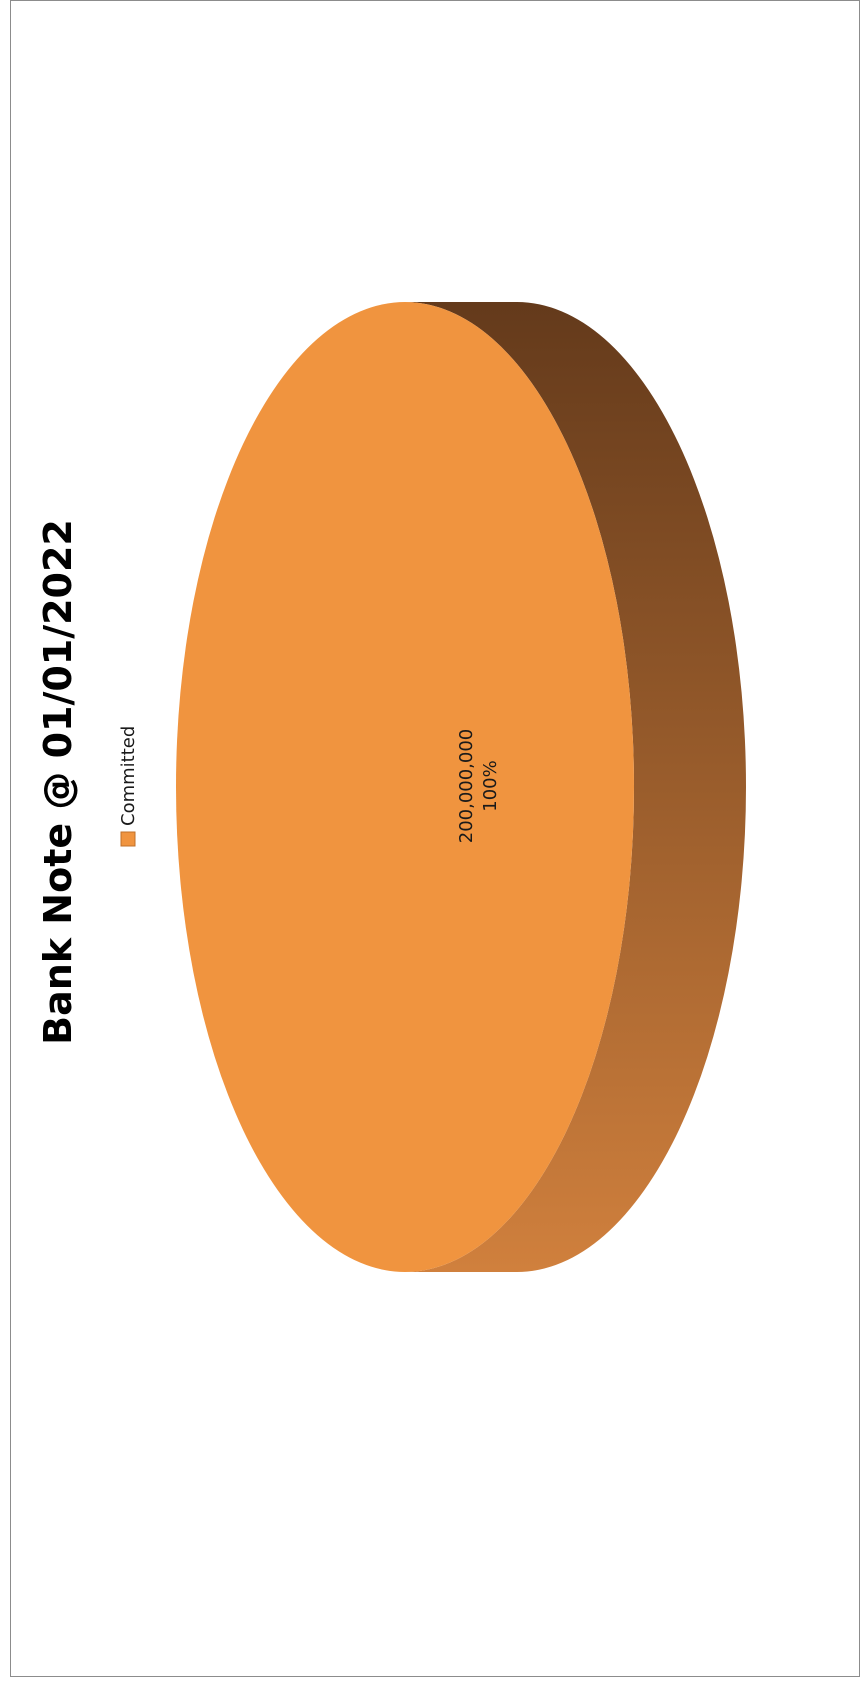 The height and width of the screenshot is (1681, 860). I want to click on chart-title: Bank Note @ 01/01/2022, so click(58, 782).